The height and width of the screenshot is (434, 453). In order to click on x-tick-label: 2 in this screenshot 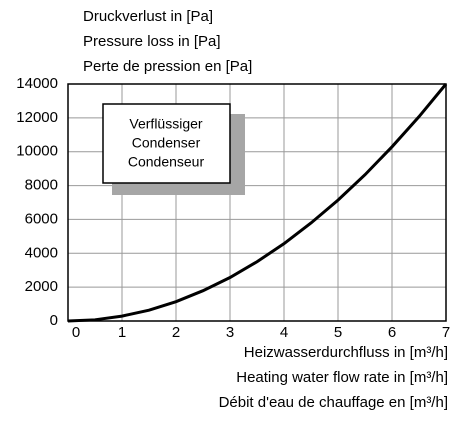, I will do `click(176, 332)`.